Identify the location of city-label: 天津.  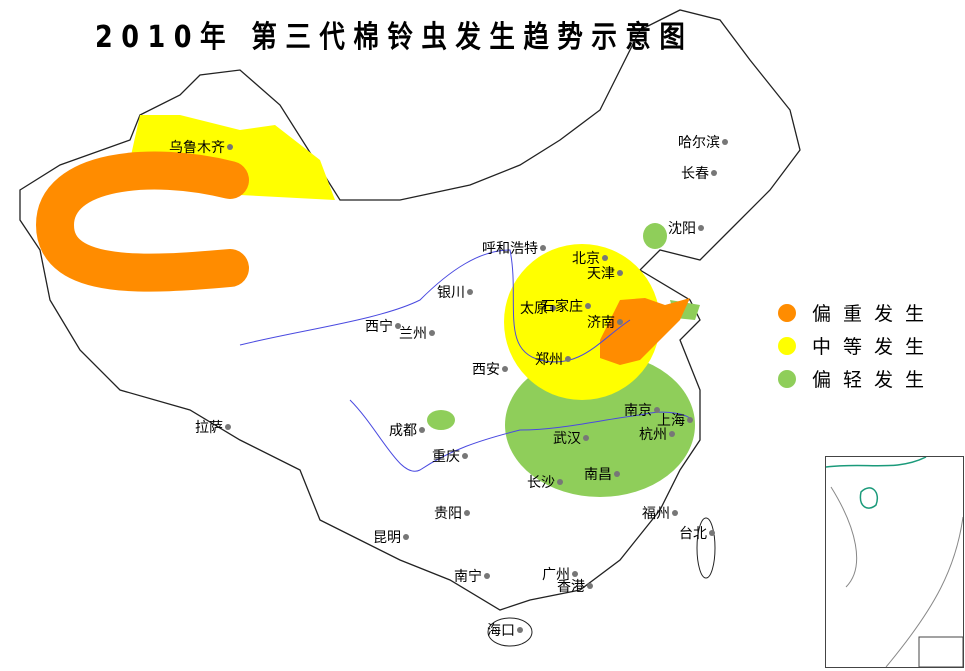
(601, 274).